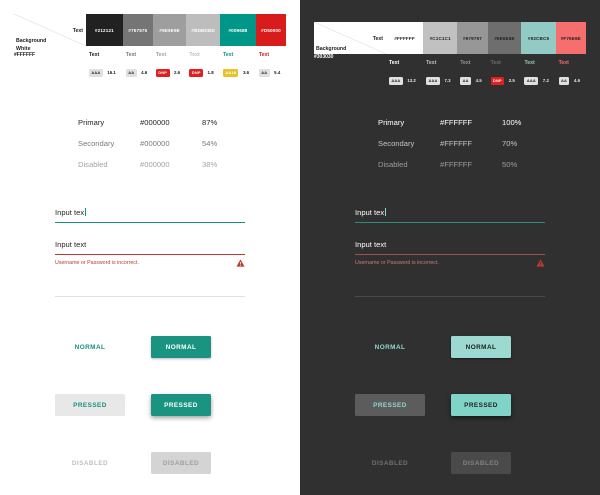 This screenshot has height=495, width=600. I want to click on axis-label-background: Background, so click(331, 49).